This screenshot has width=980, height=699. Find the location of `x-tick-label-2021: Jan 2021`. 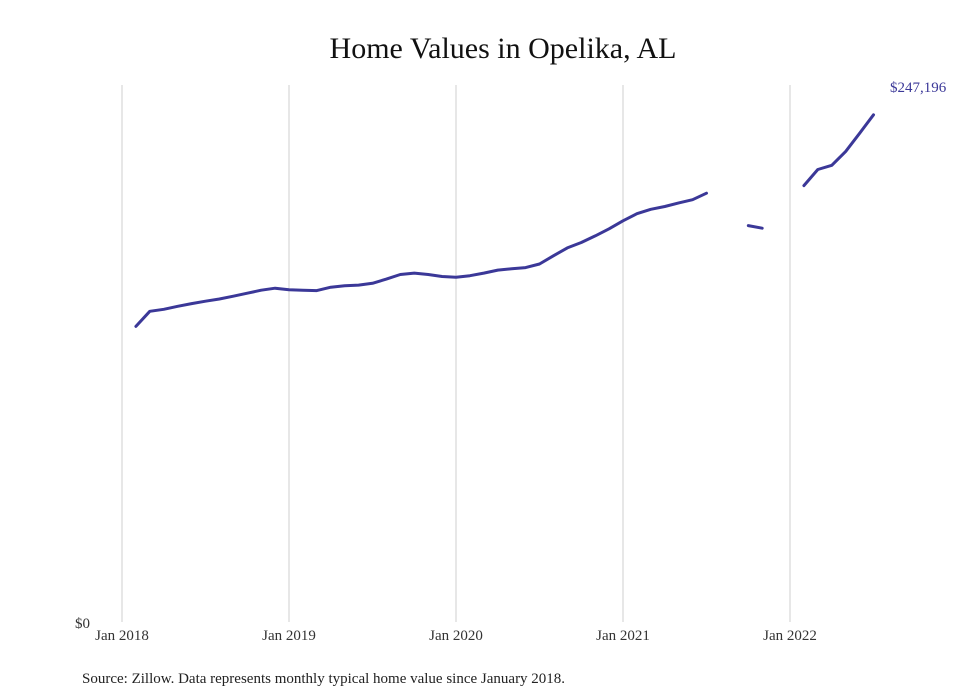

x-tick-label-2021: Jan 2021 is located at coordinates (623, 636).